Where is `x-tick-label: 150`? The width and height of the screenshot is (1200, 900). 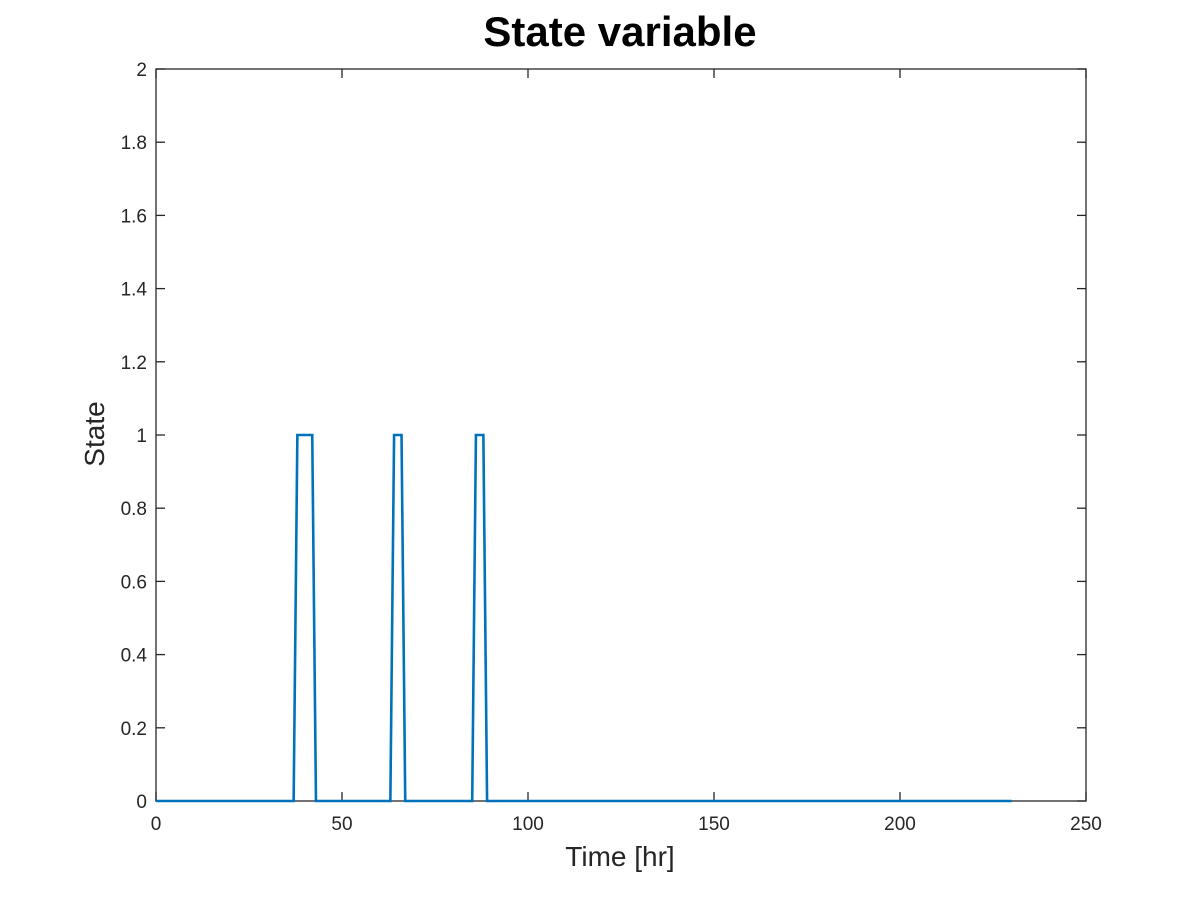 x-tick-label: 150 is located at coordinates (714, 824).